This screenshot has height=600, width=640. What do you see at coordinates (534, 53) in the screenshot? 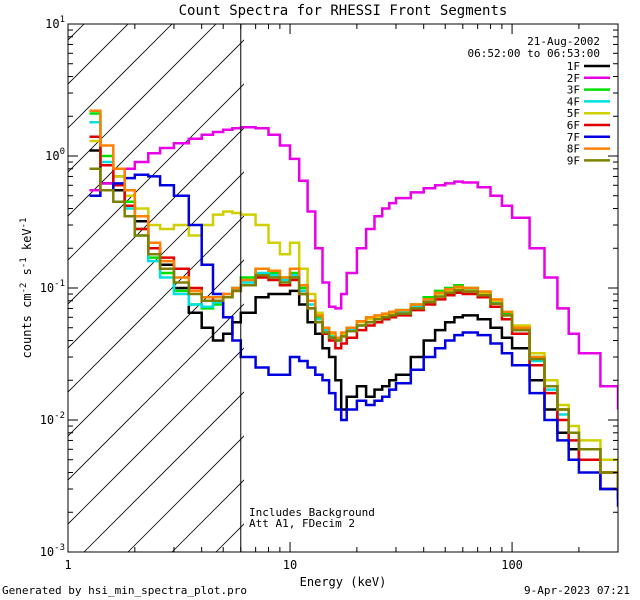
I see `time-range-label: 06:52:00 to 06:53:00` at bounding box center [534, 53].